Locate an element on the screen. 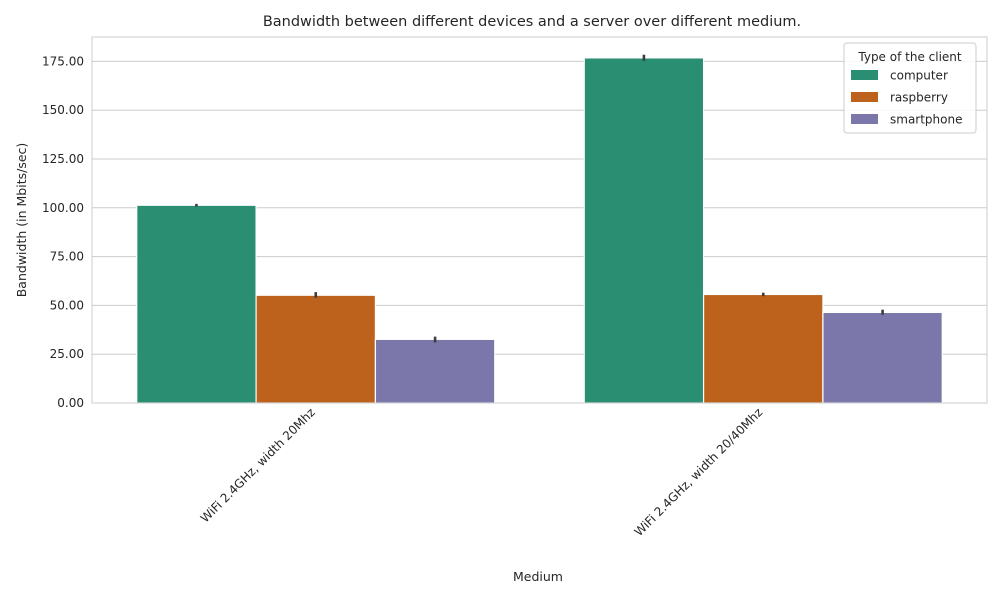 This screenshot has width=1000, height=604. y-tick-label: 150.00 is located at coordinates (63, 110).